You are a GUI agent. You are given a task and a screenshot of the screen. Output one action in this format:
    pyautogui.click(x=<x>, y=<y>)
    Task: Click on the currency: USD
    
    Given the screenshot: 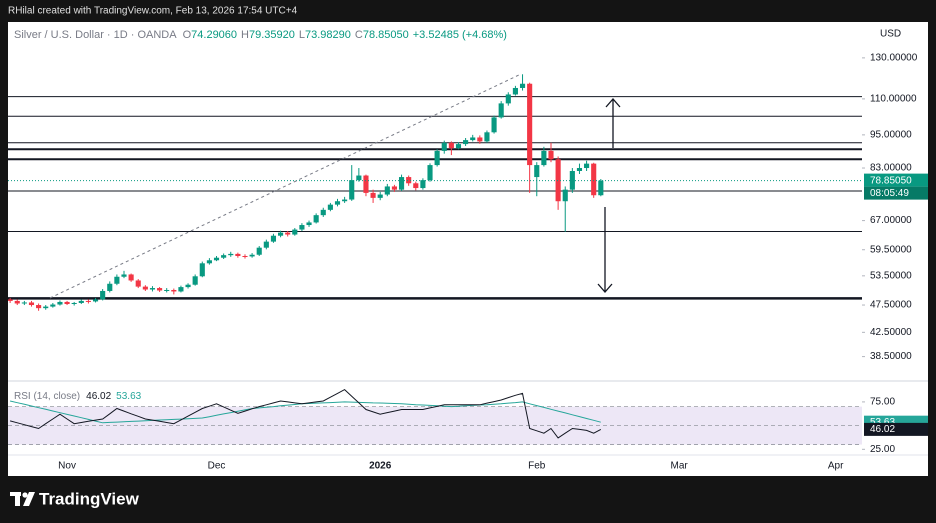 What is the action you would take?
    pyautogui.click(x=890, y=34)
    